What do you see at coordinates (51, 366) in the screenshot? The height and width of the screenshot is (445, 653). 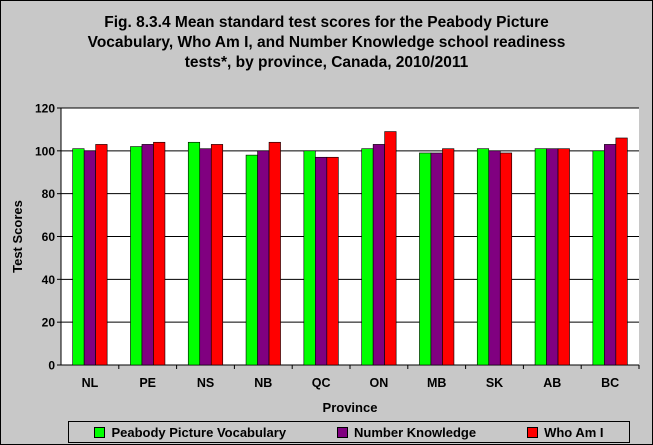 I see `y-tick-label: 0` at bounding box center [51, 366].